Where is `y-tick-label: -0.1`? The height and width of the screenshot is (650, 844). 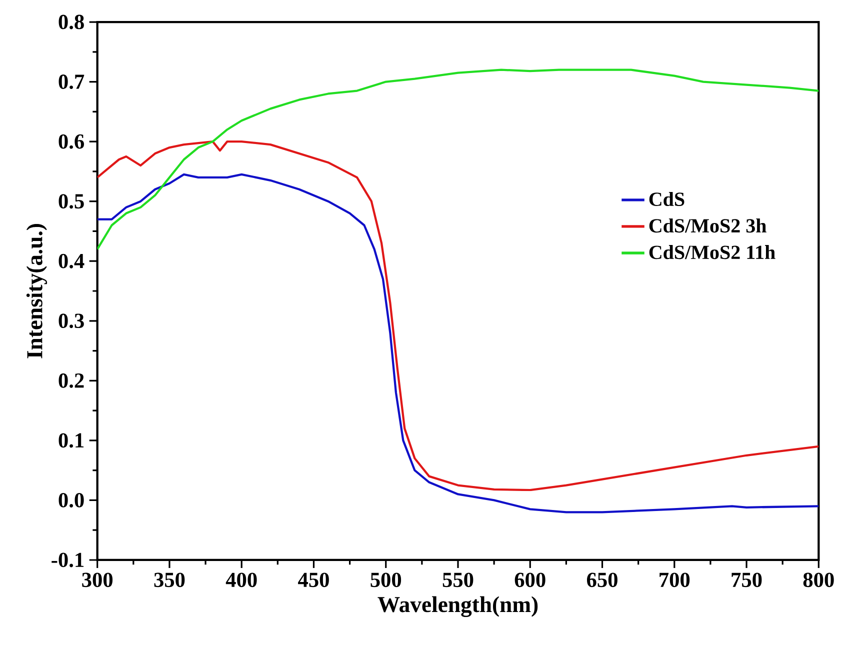 y-tick-label: -0.1 is located at coordinates (68, 560).